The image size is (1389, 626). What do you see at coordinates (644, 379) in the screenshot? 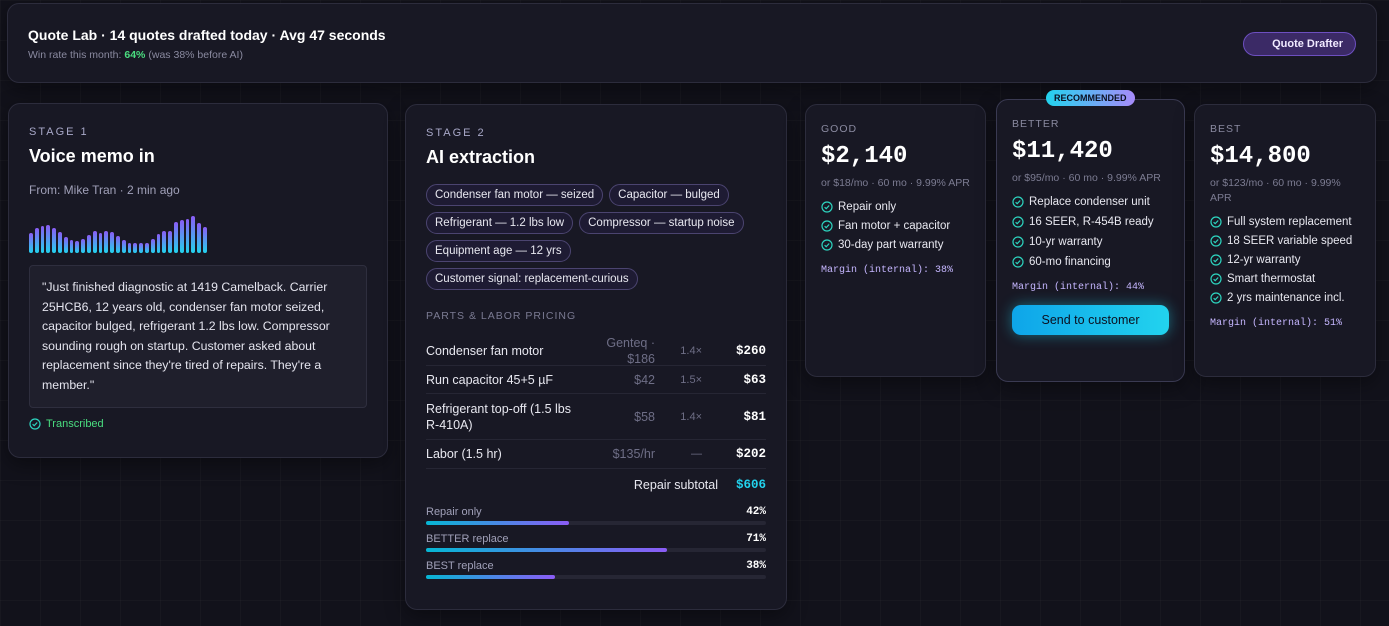
I see `item-cost: $42` at bounding box center [644, 379].